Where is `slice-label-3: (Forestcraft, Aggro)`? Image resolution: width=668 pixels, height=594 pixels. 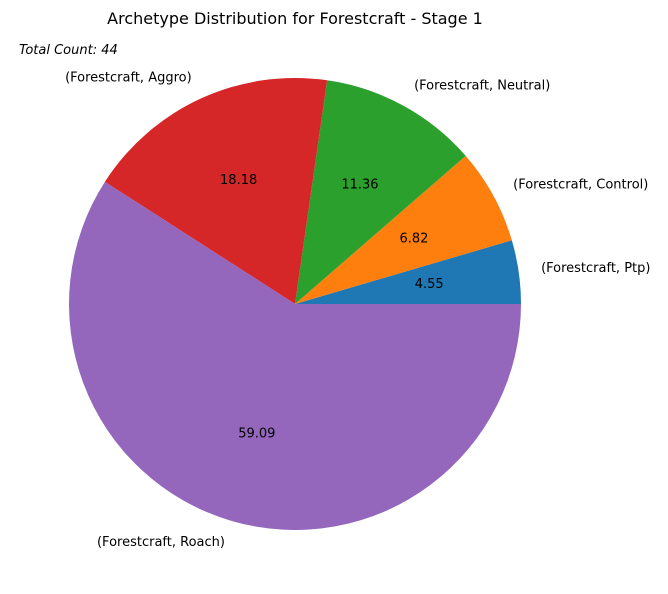
slice-label-3: (Forestcraft, Aggro) is located at coordinates (128, 77).